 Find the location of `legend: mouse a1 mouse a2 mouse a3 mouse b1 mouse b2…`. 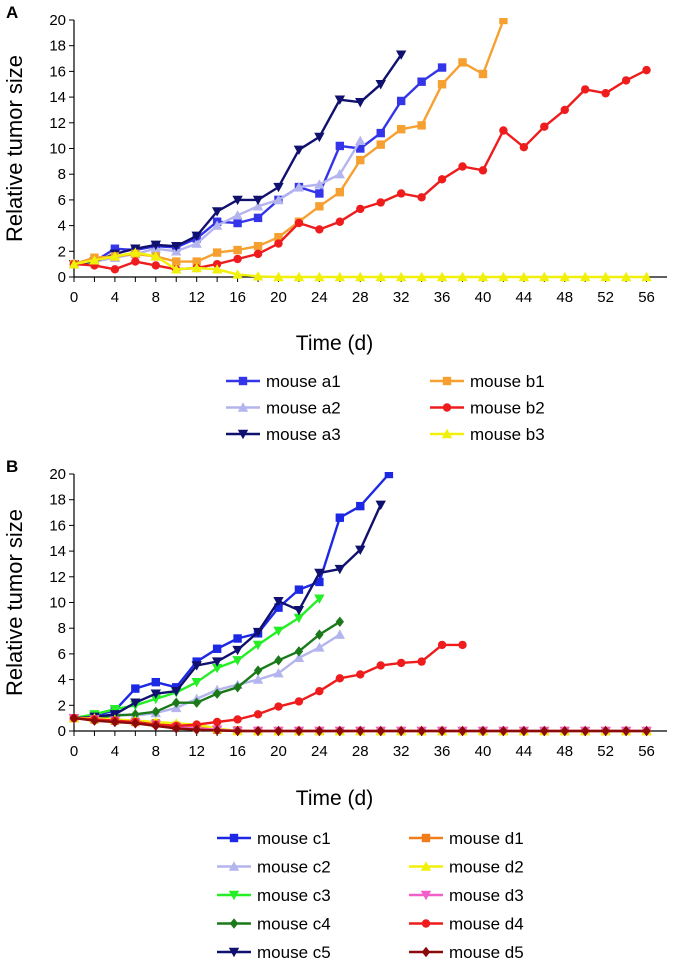

legend: mouse a1 mouse a2 mouse a3 mouse b1 mouse b2… is located at coordinates (385, 408).